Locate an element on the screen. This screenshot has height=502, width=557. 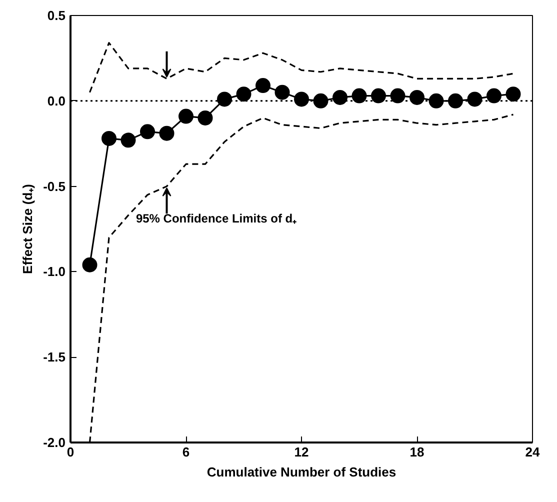
x-tick-label: 24 is located at coordinates (532, 452).